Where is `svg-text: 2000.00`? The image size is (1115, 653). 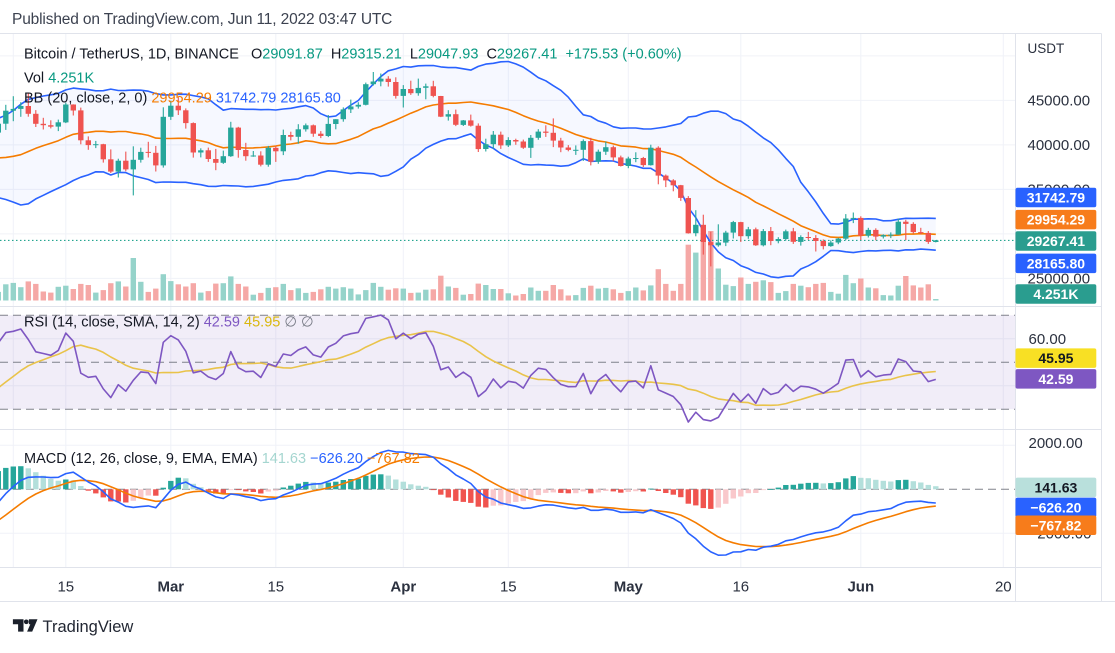 svg-text: 2000.00 is located at coordinates (1056, 443).